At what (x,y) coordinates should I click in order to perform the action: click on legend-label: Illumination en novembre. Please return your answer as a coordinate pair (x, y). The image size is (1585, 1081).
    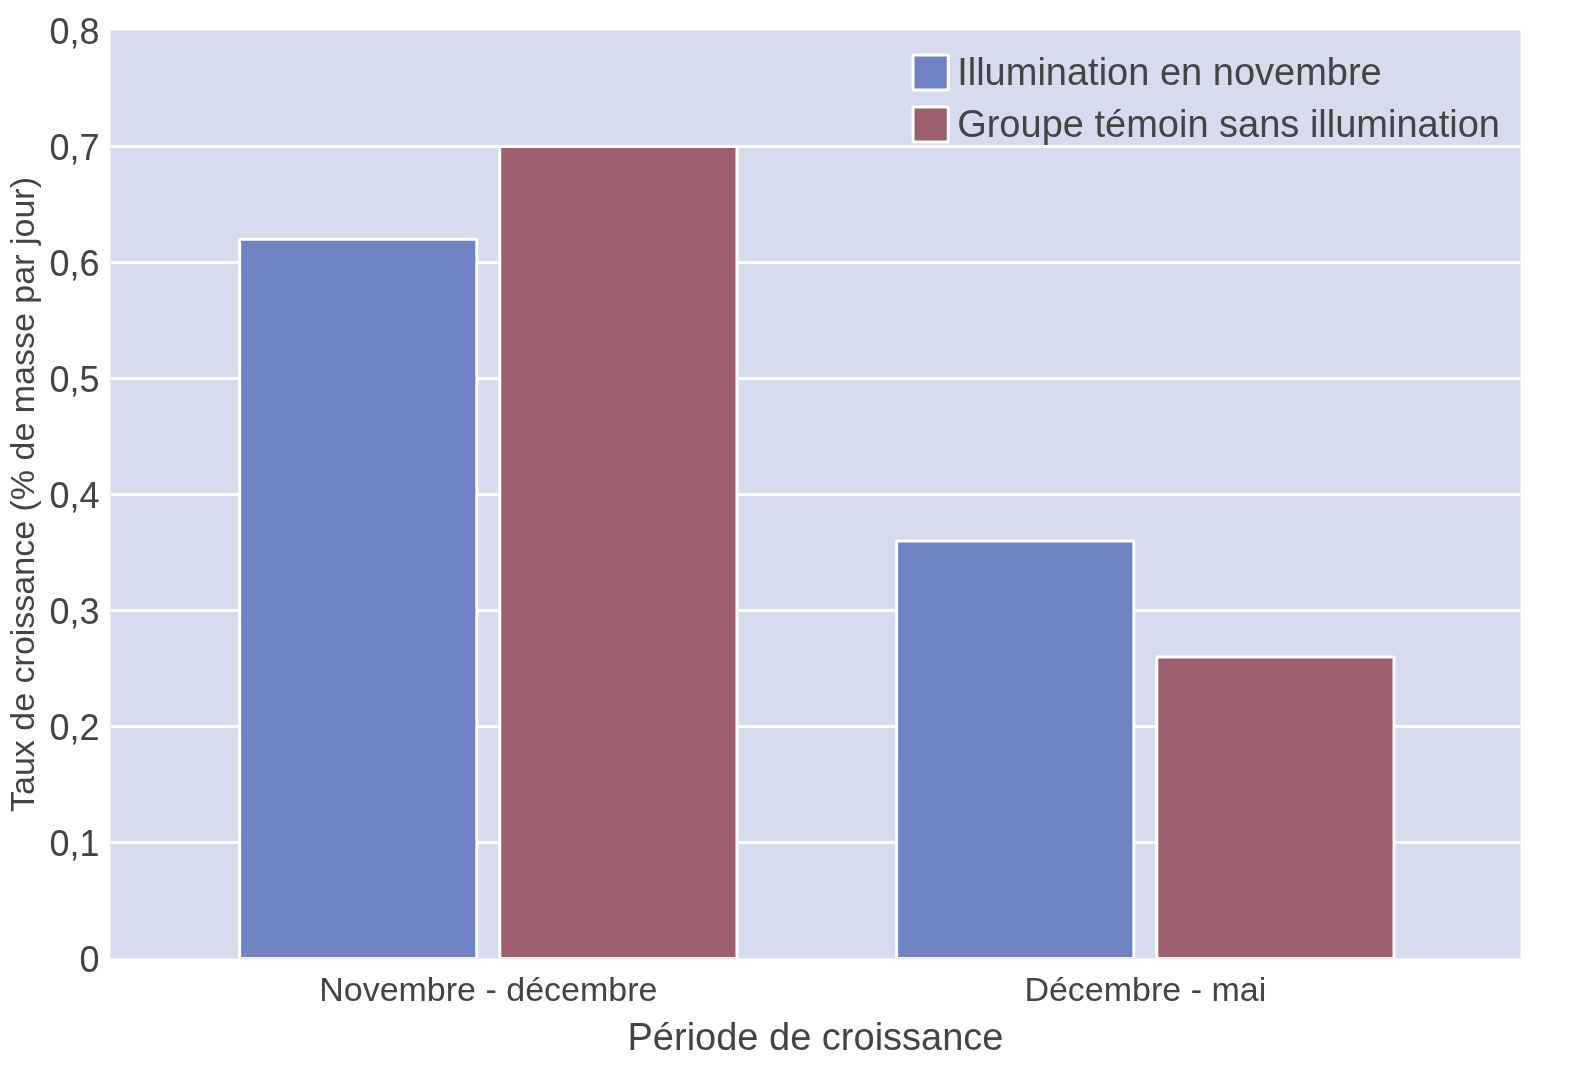
    Looking at the image, I should click on (1169, 72).